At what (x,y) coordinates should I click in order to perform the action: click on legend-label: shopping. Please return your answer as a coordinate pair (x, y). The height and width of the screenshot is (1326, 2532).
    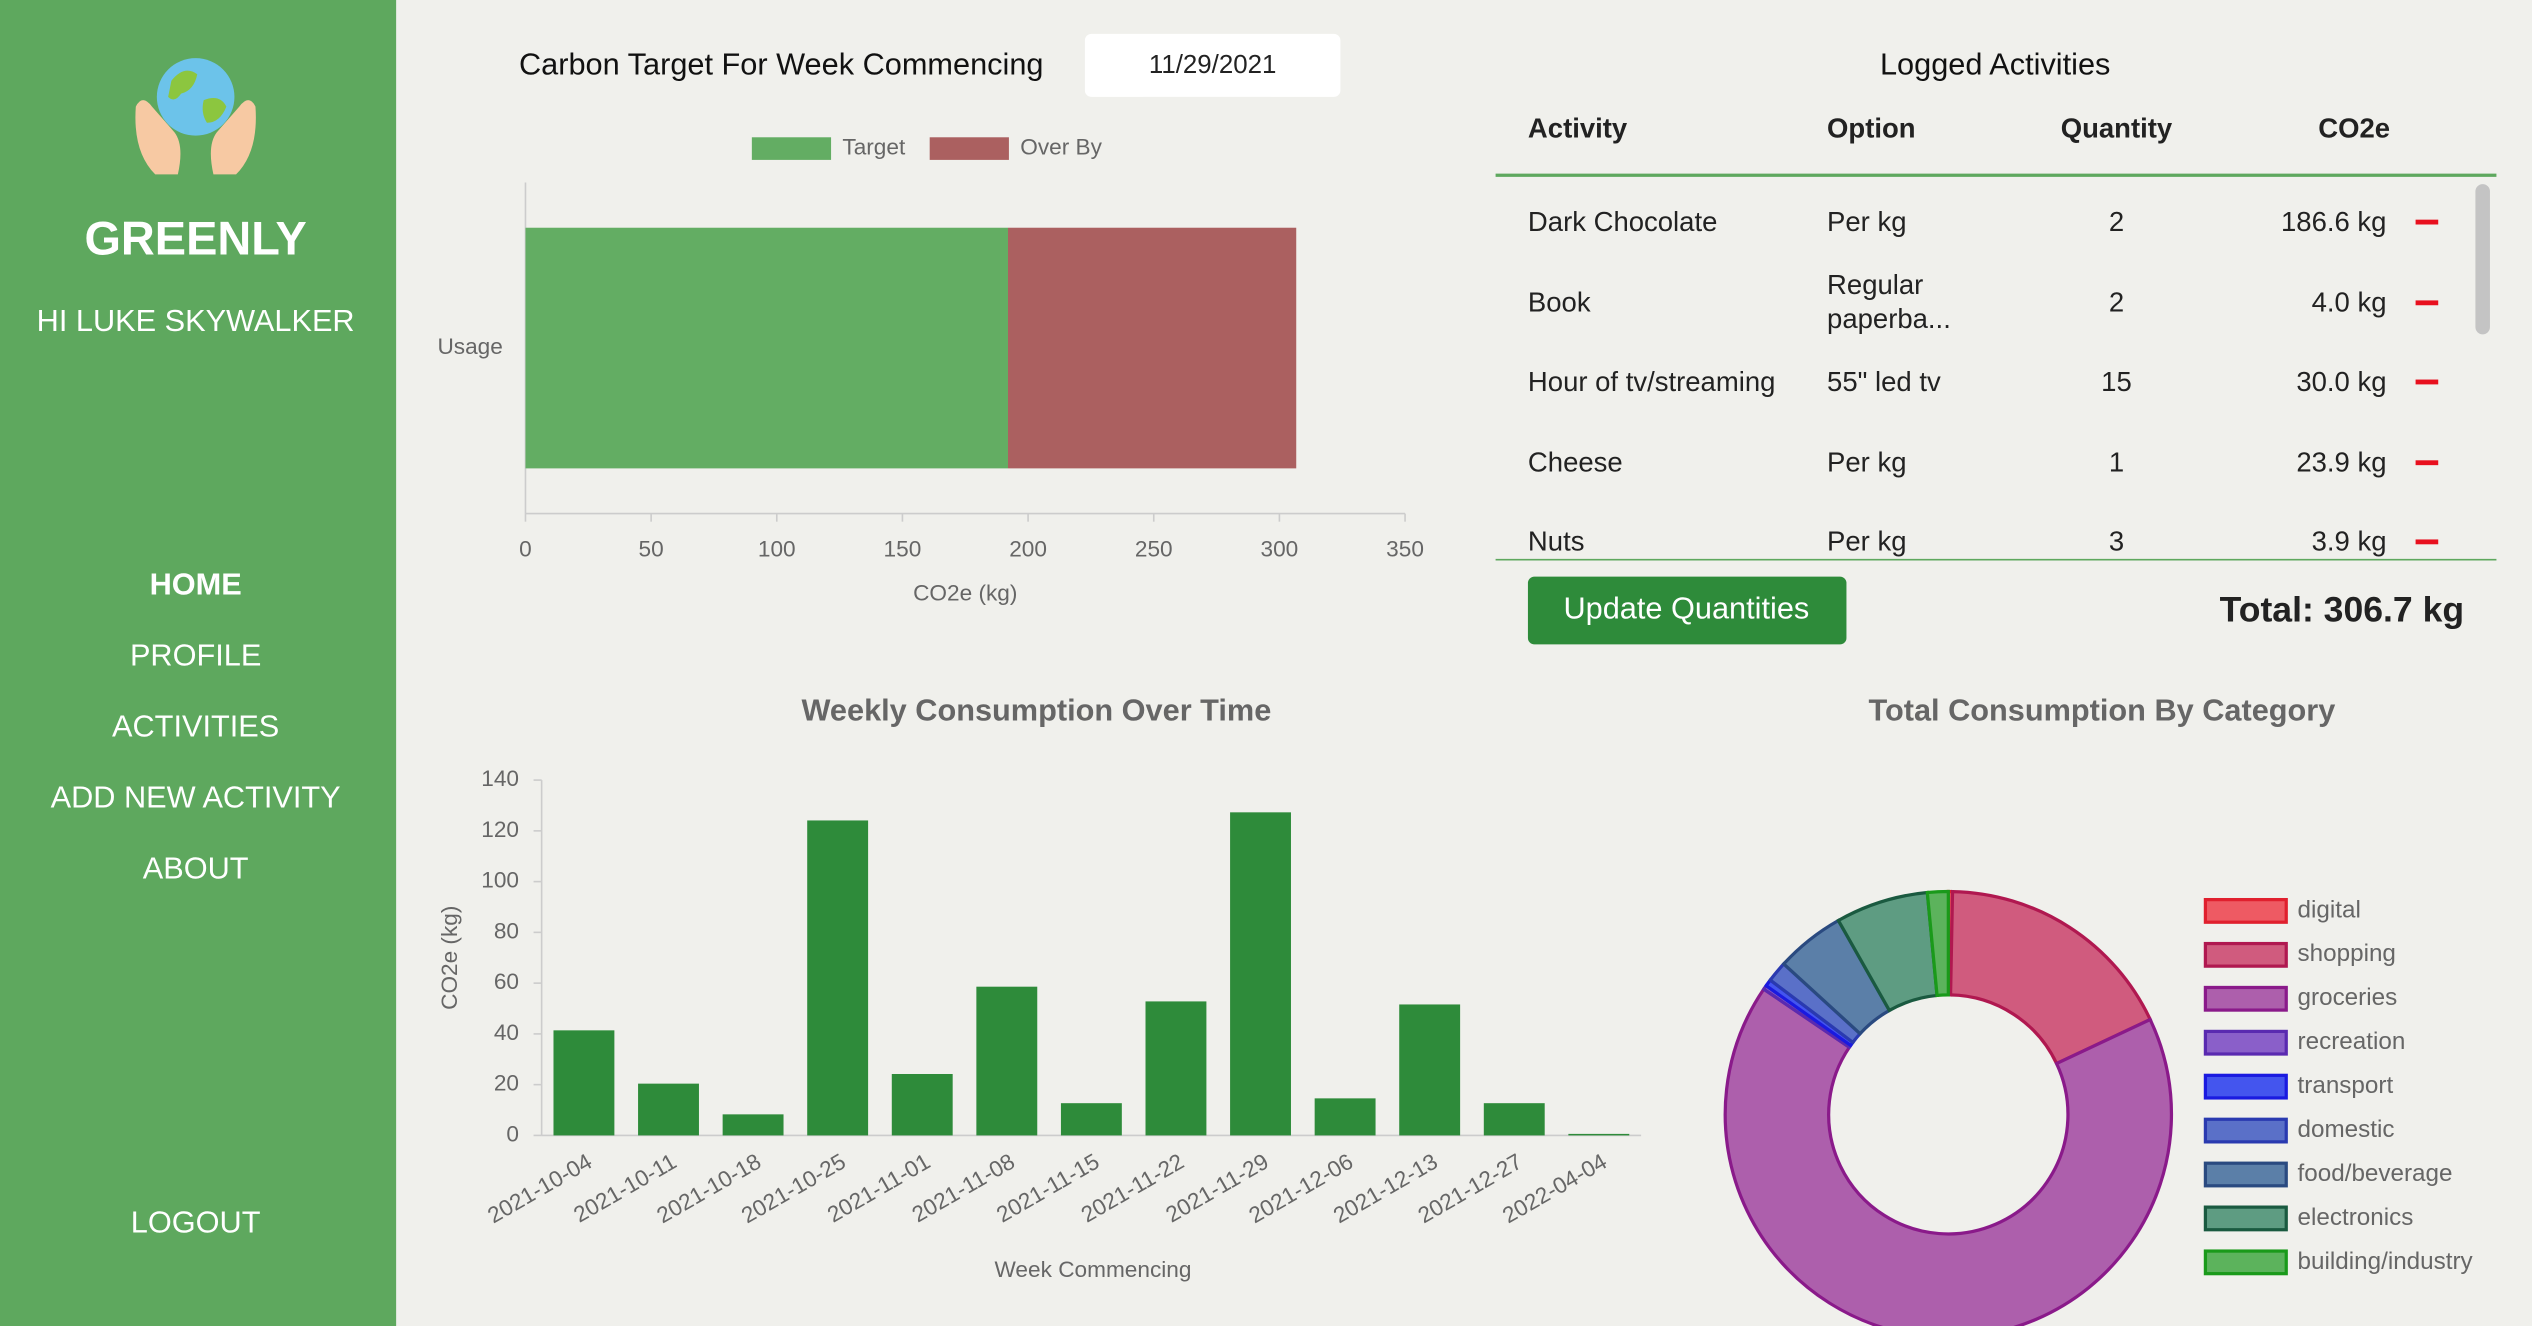
    Looking at the image, I should click on (2347, 953).